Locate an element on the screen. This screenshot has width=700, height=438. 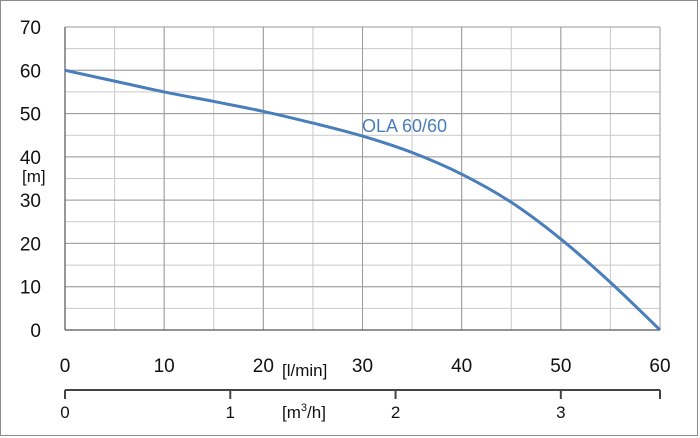
secondary-x-tick-label: 0 is located at coordinates (64, 412).